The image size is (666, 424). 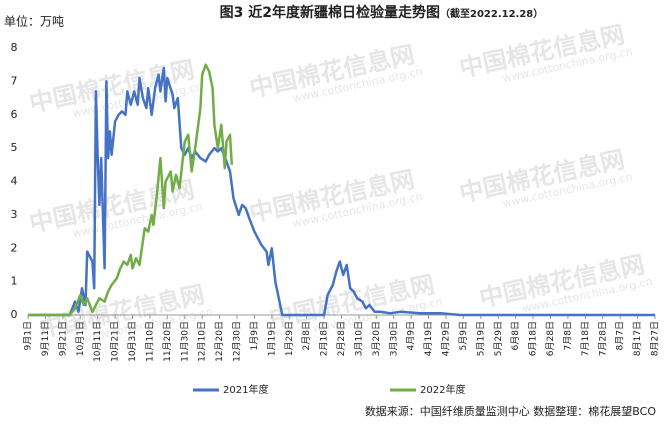 I want to click on x-tick-label: 12月30日, so click(x=237, y=341).